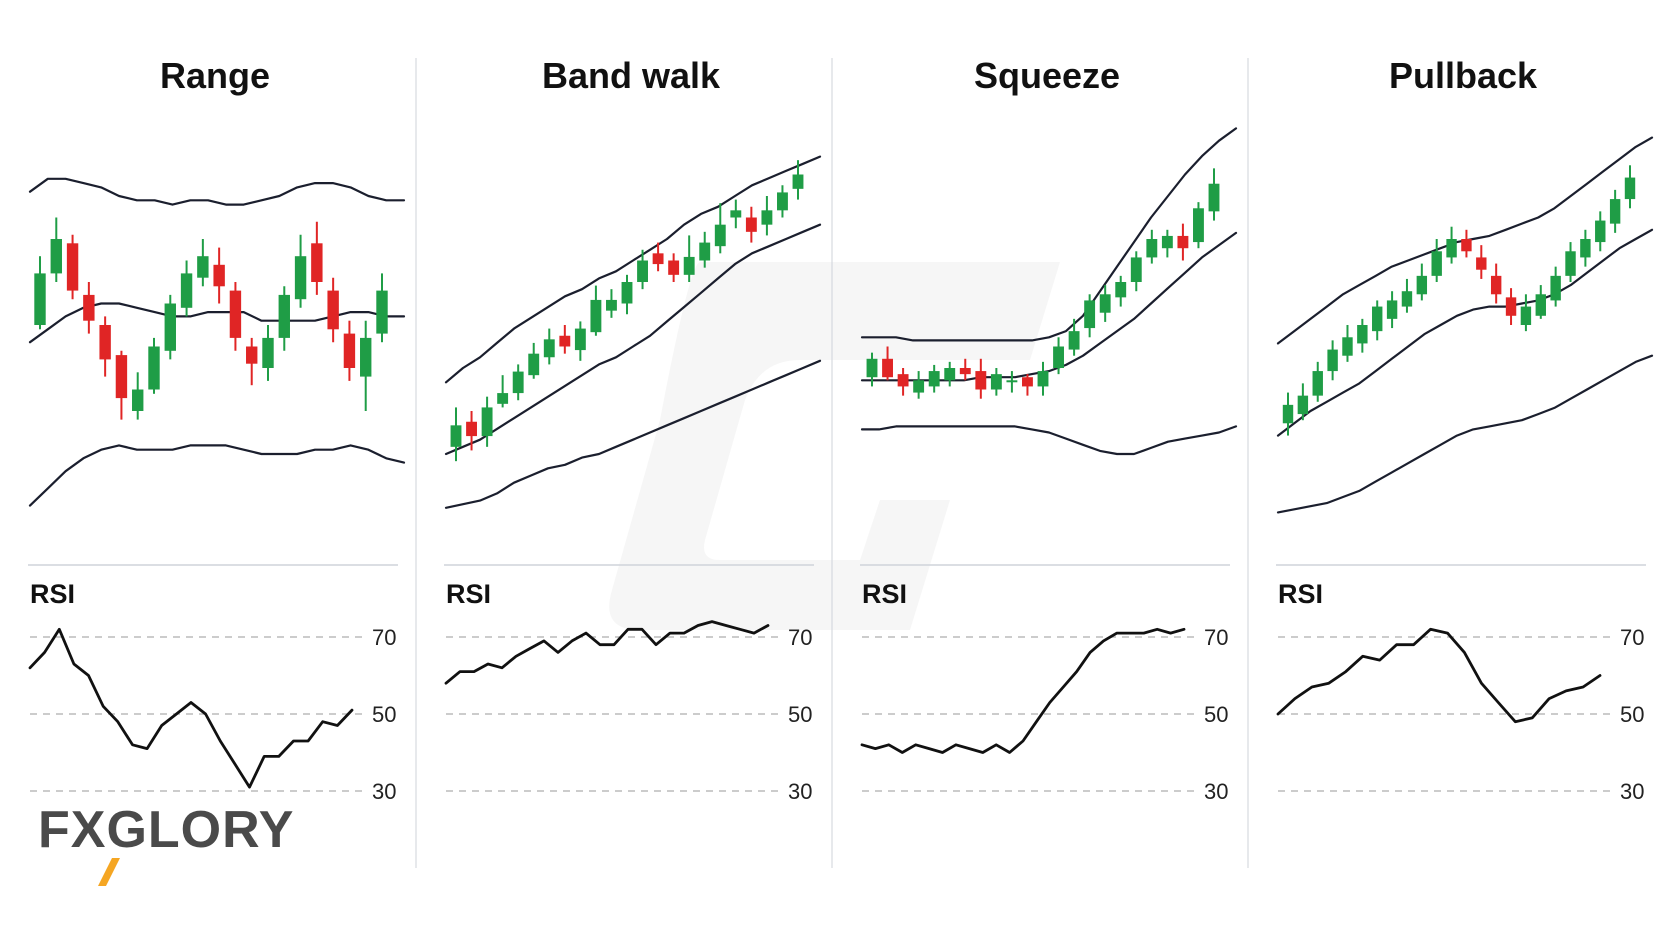 This screenshot has width=1664, height=933. I want to click on rsi-level-label: 50, so click(384, 714).